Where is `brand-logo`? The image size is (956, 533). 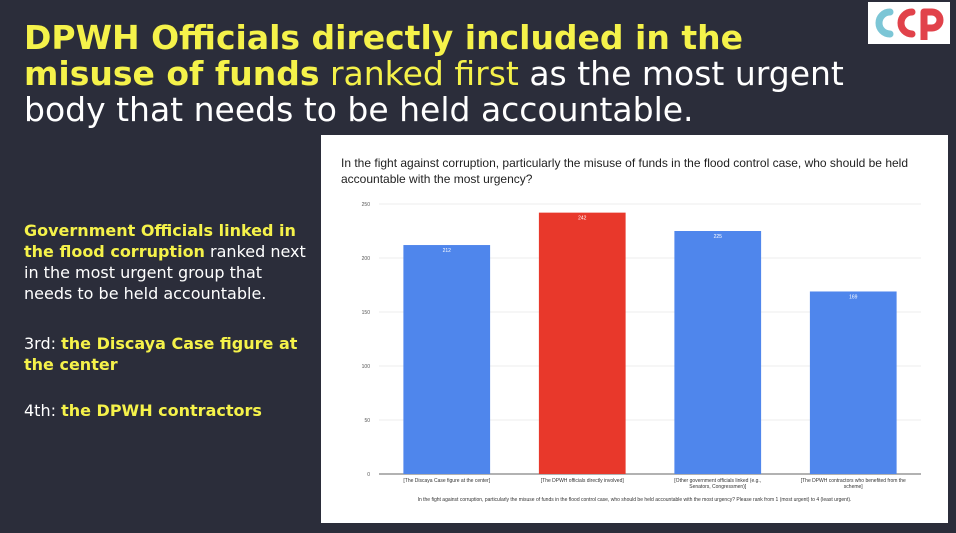
brand-logo is located at coordinates (909, 23).